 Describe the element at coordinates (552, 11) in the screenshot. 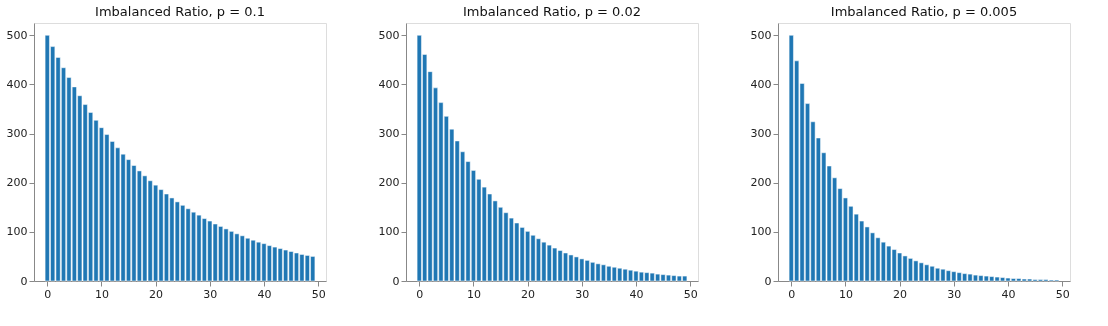

I see `chart-title: Imbalanced Ratio, p = 0.02` at that location.